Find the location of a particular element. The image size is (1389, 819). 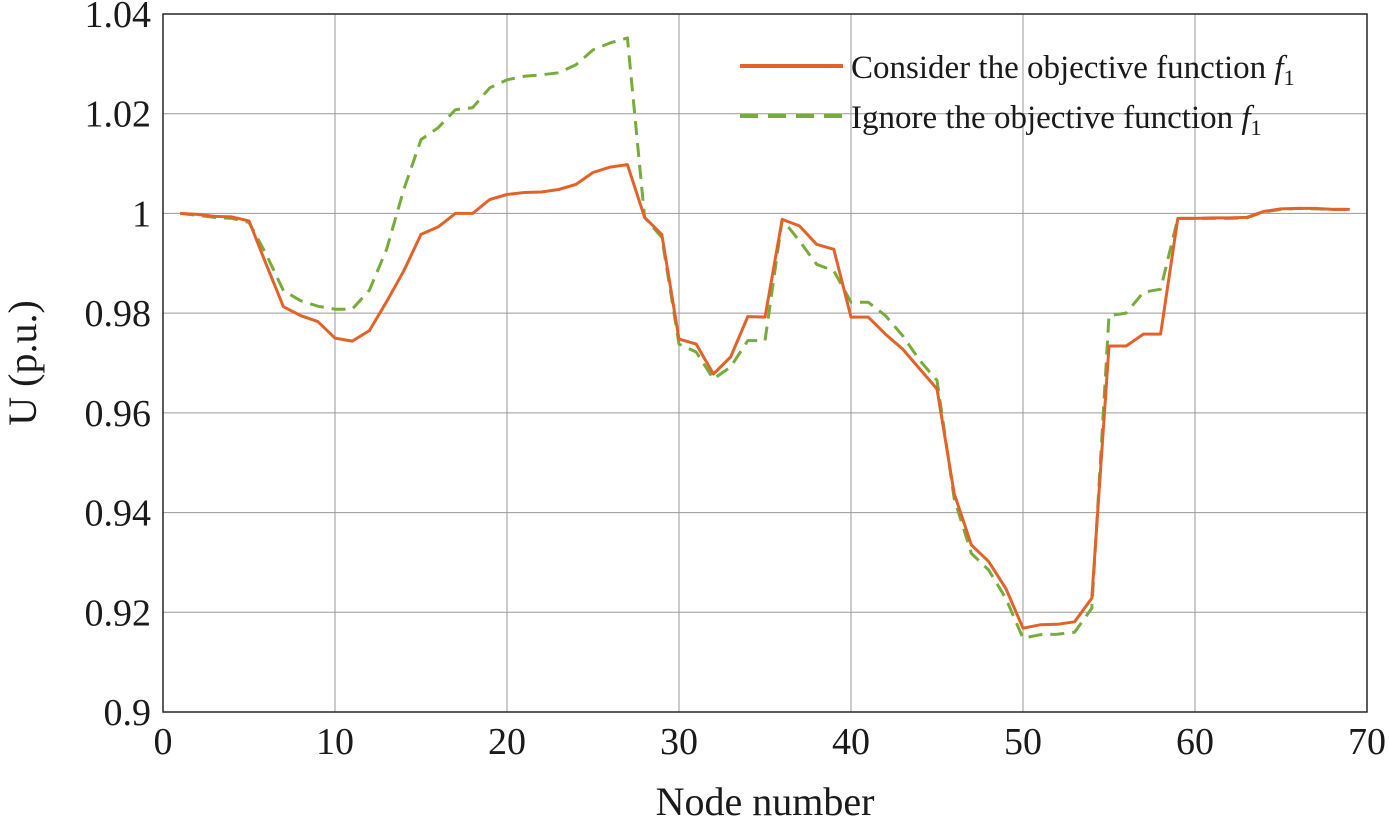

legend-label-1: Consider the objective function f1 is located at coordinates (1073, 70).